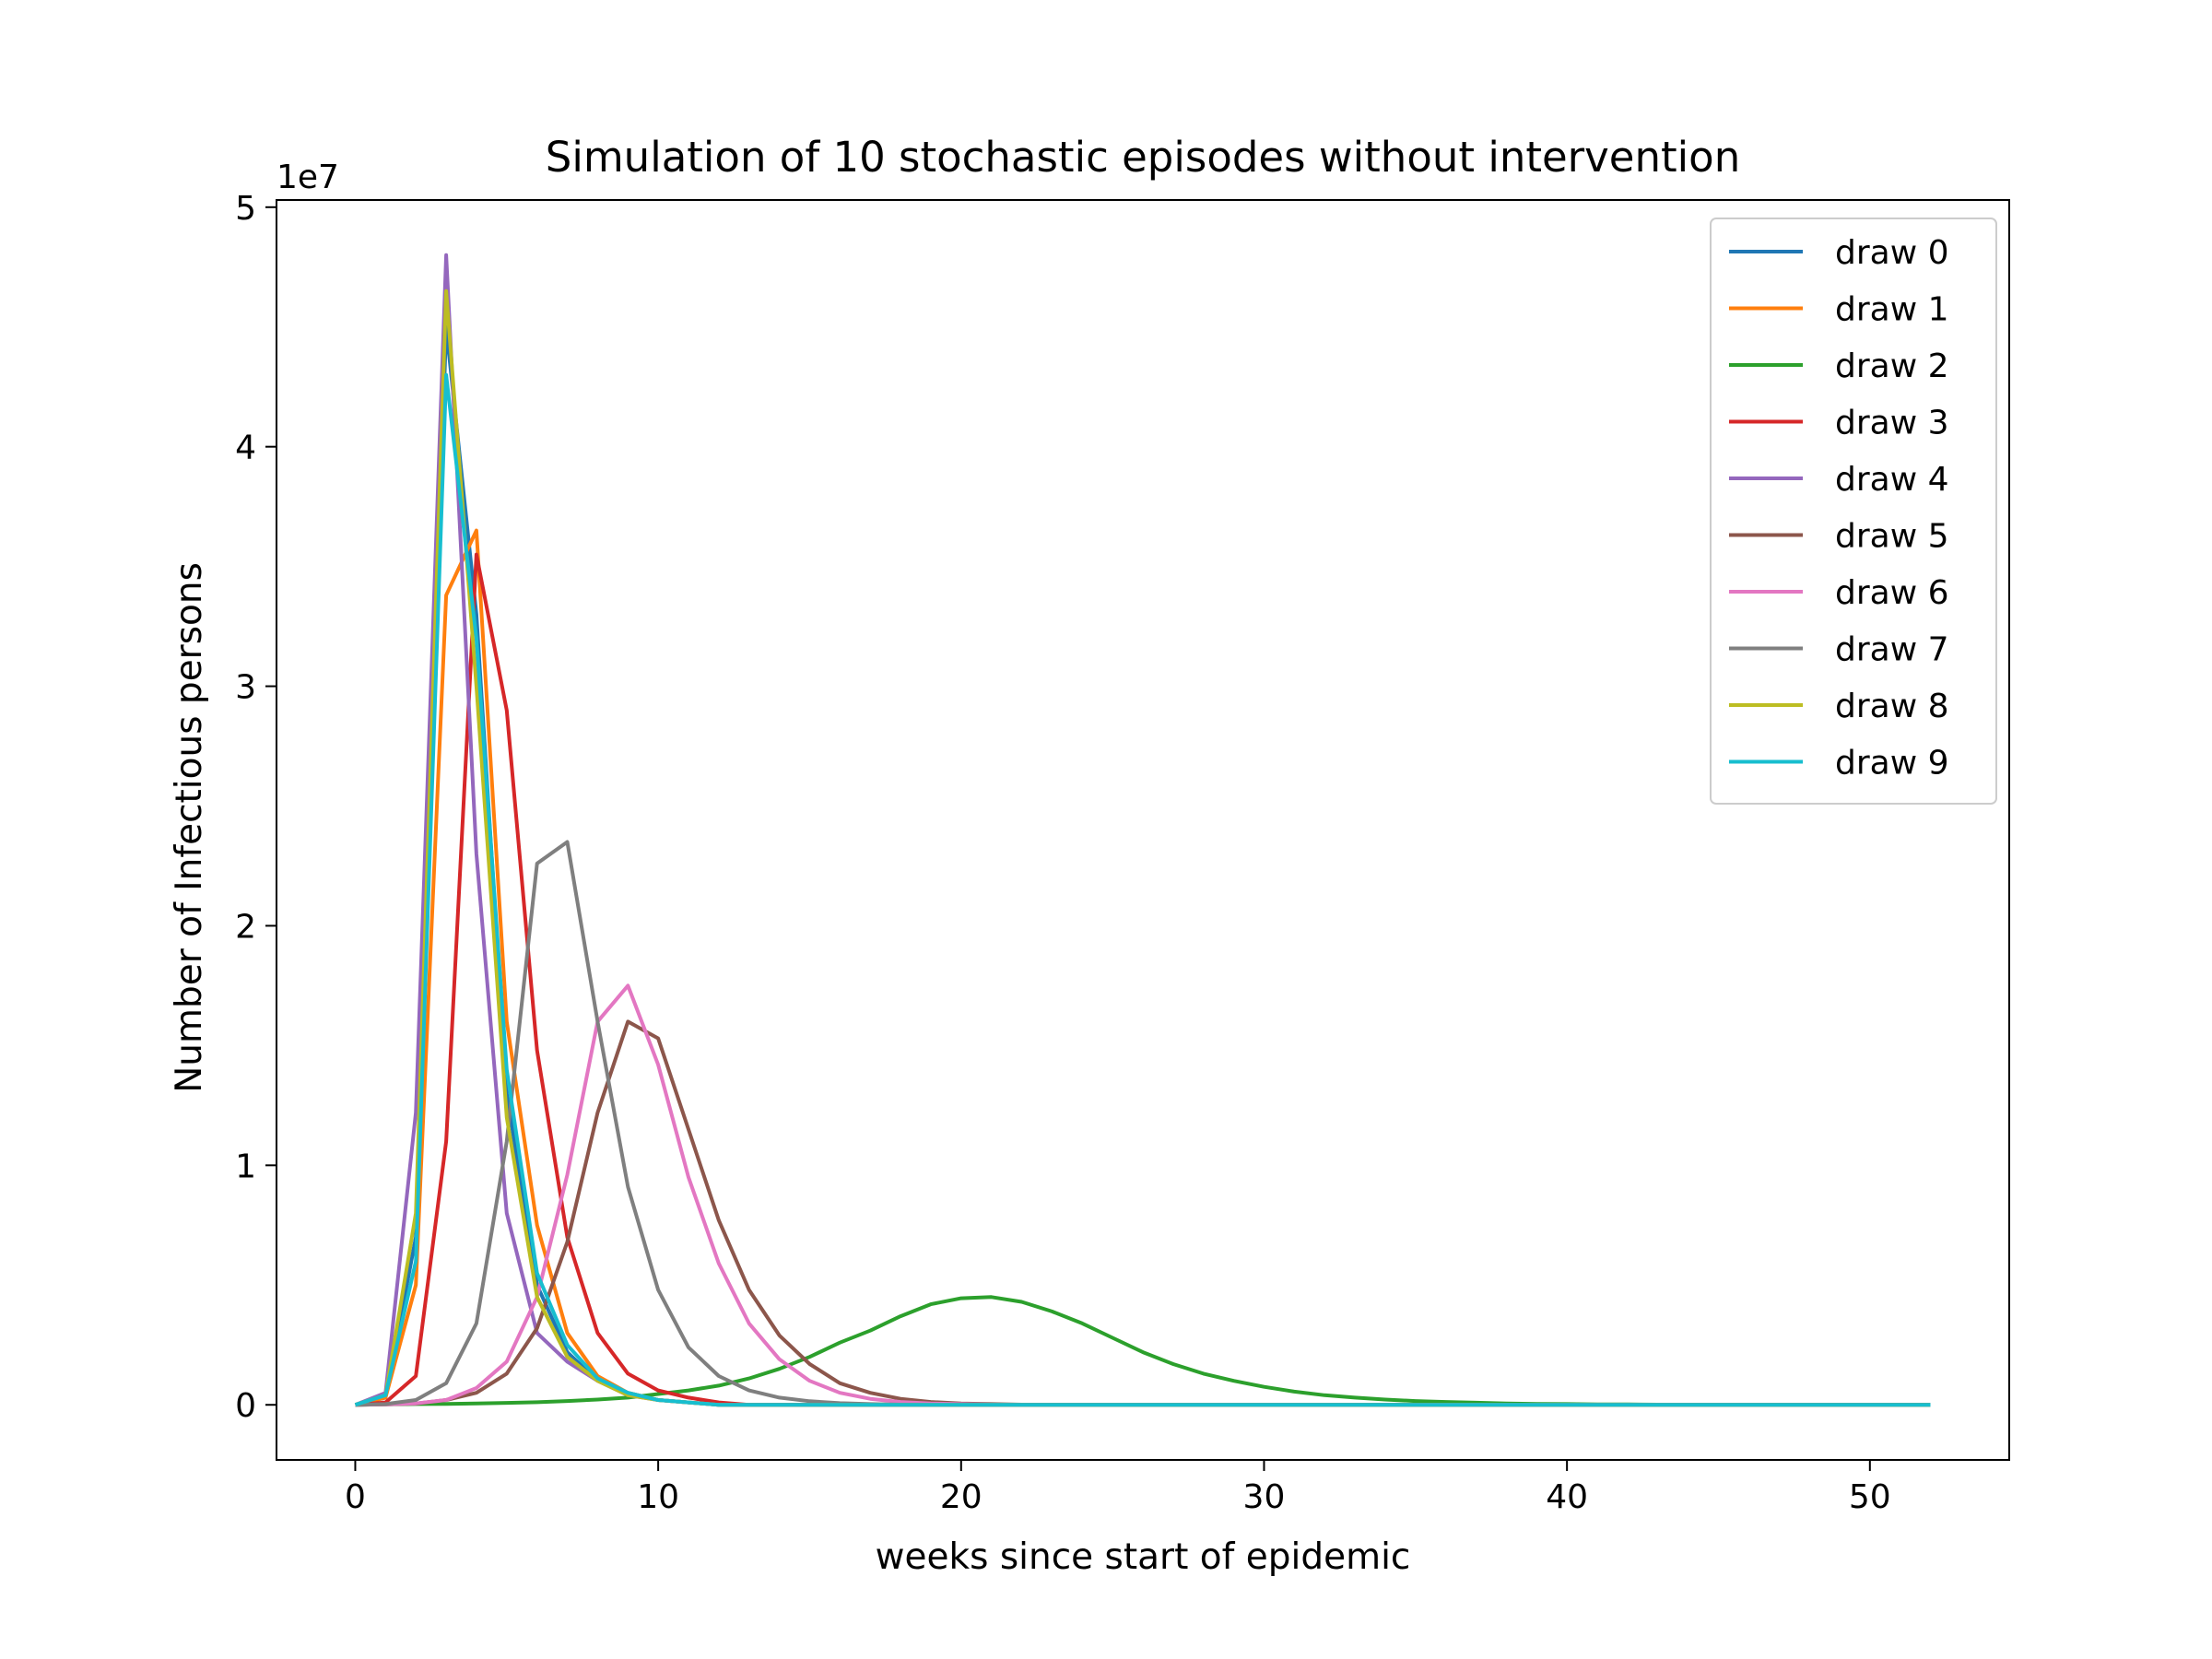 The image size is (2212, 1659). I want to click on y-offset-label: 1e7, so click(307, 177).